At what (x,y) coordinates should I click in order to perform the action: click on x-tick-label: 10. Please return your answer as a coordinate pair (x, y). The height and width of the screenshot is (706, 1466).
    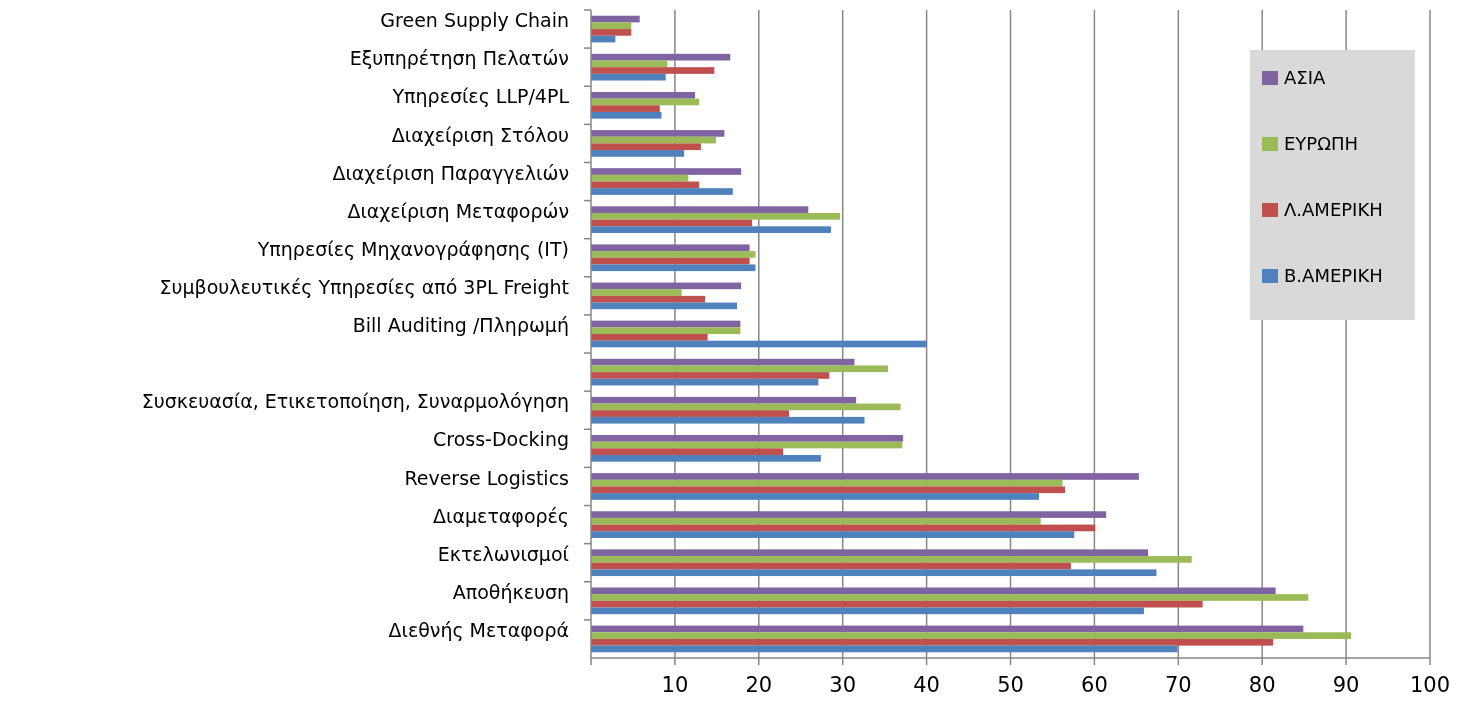
    Looking at the image, I should click on (675, 685).